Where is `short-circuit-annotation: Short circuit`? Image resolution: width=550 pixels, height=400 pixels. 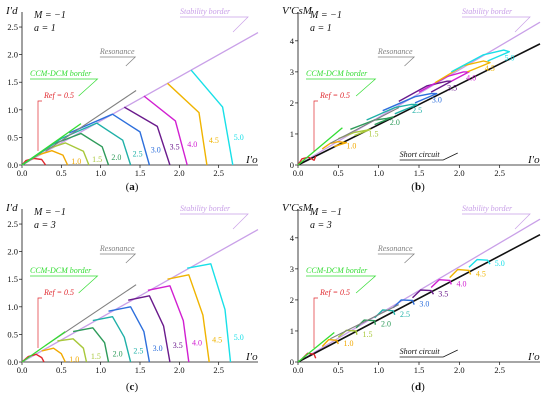
short-circuit-annotation: Short circuit is located at coordinates (420, 351).